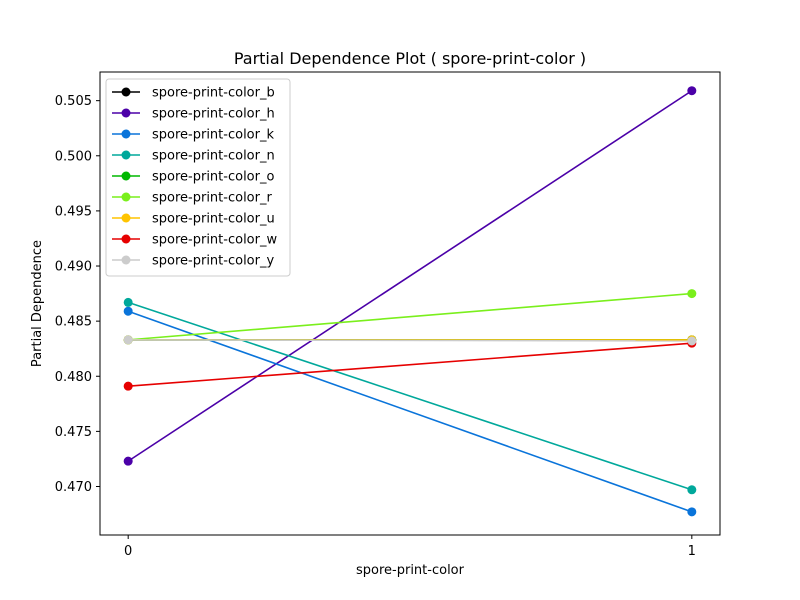  What do you see at coordinates (213, 156) in the screenshot?
I see `legend-label: spore-print-color_n` at bounding box center [213, 156].